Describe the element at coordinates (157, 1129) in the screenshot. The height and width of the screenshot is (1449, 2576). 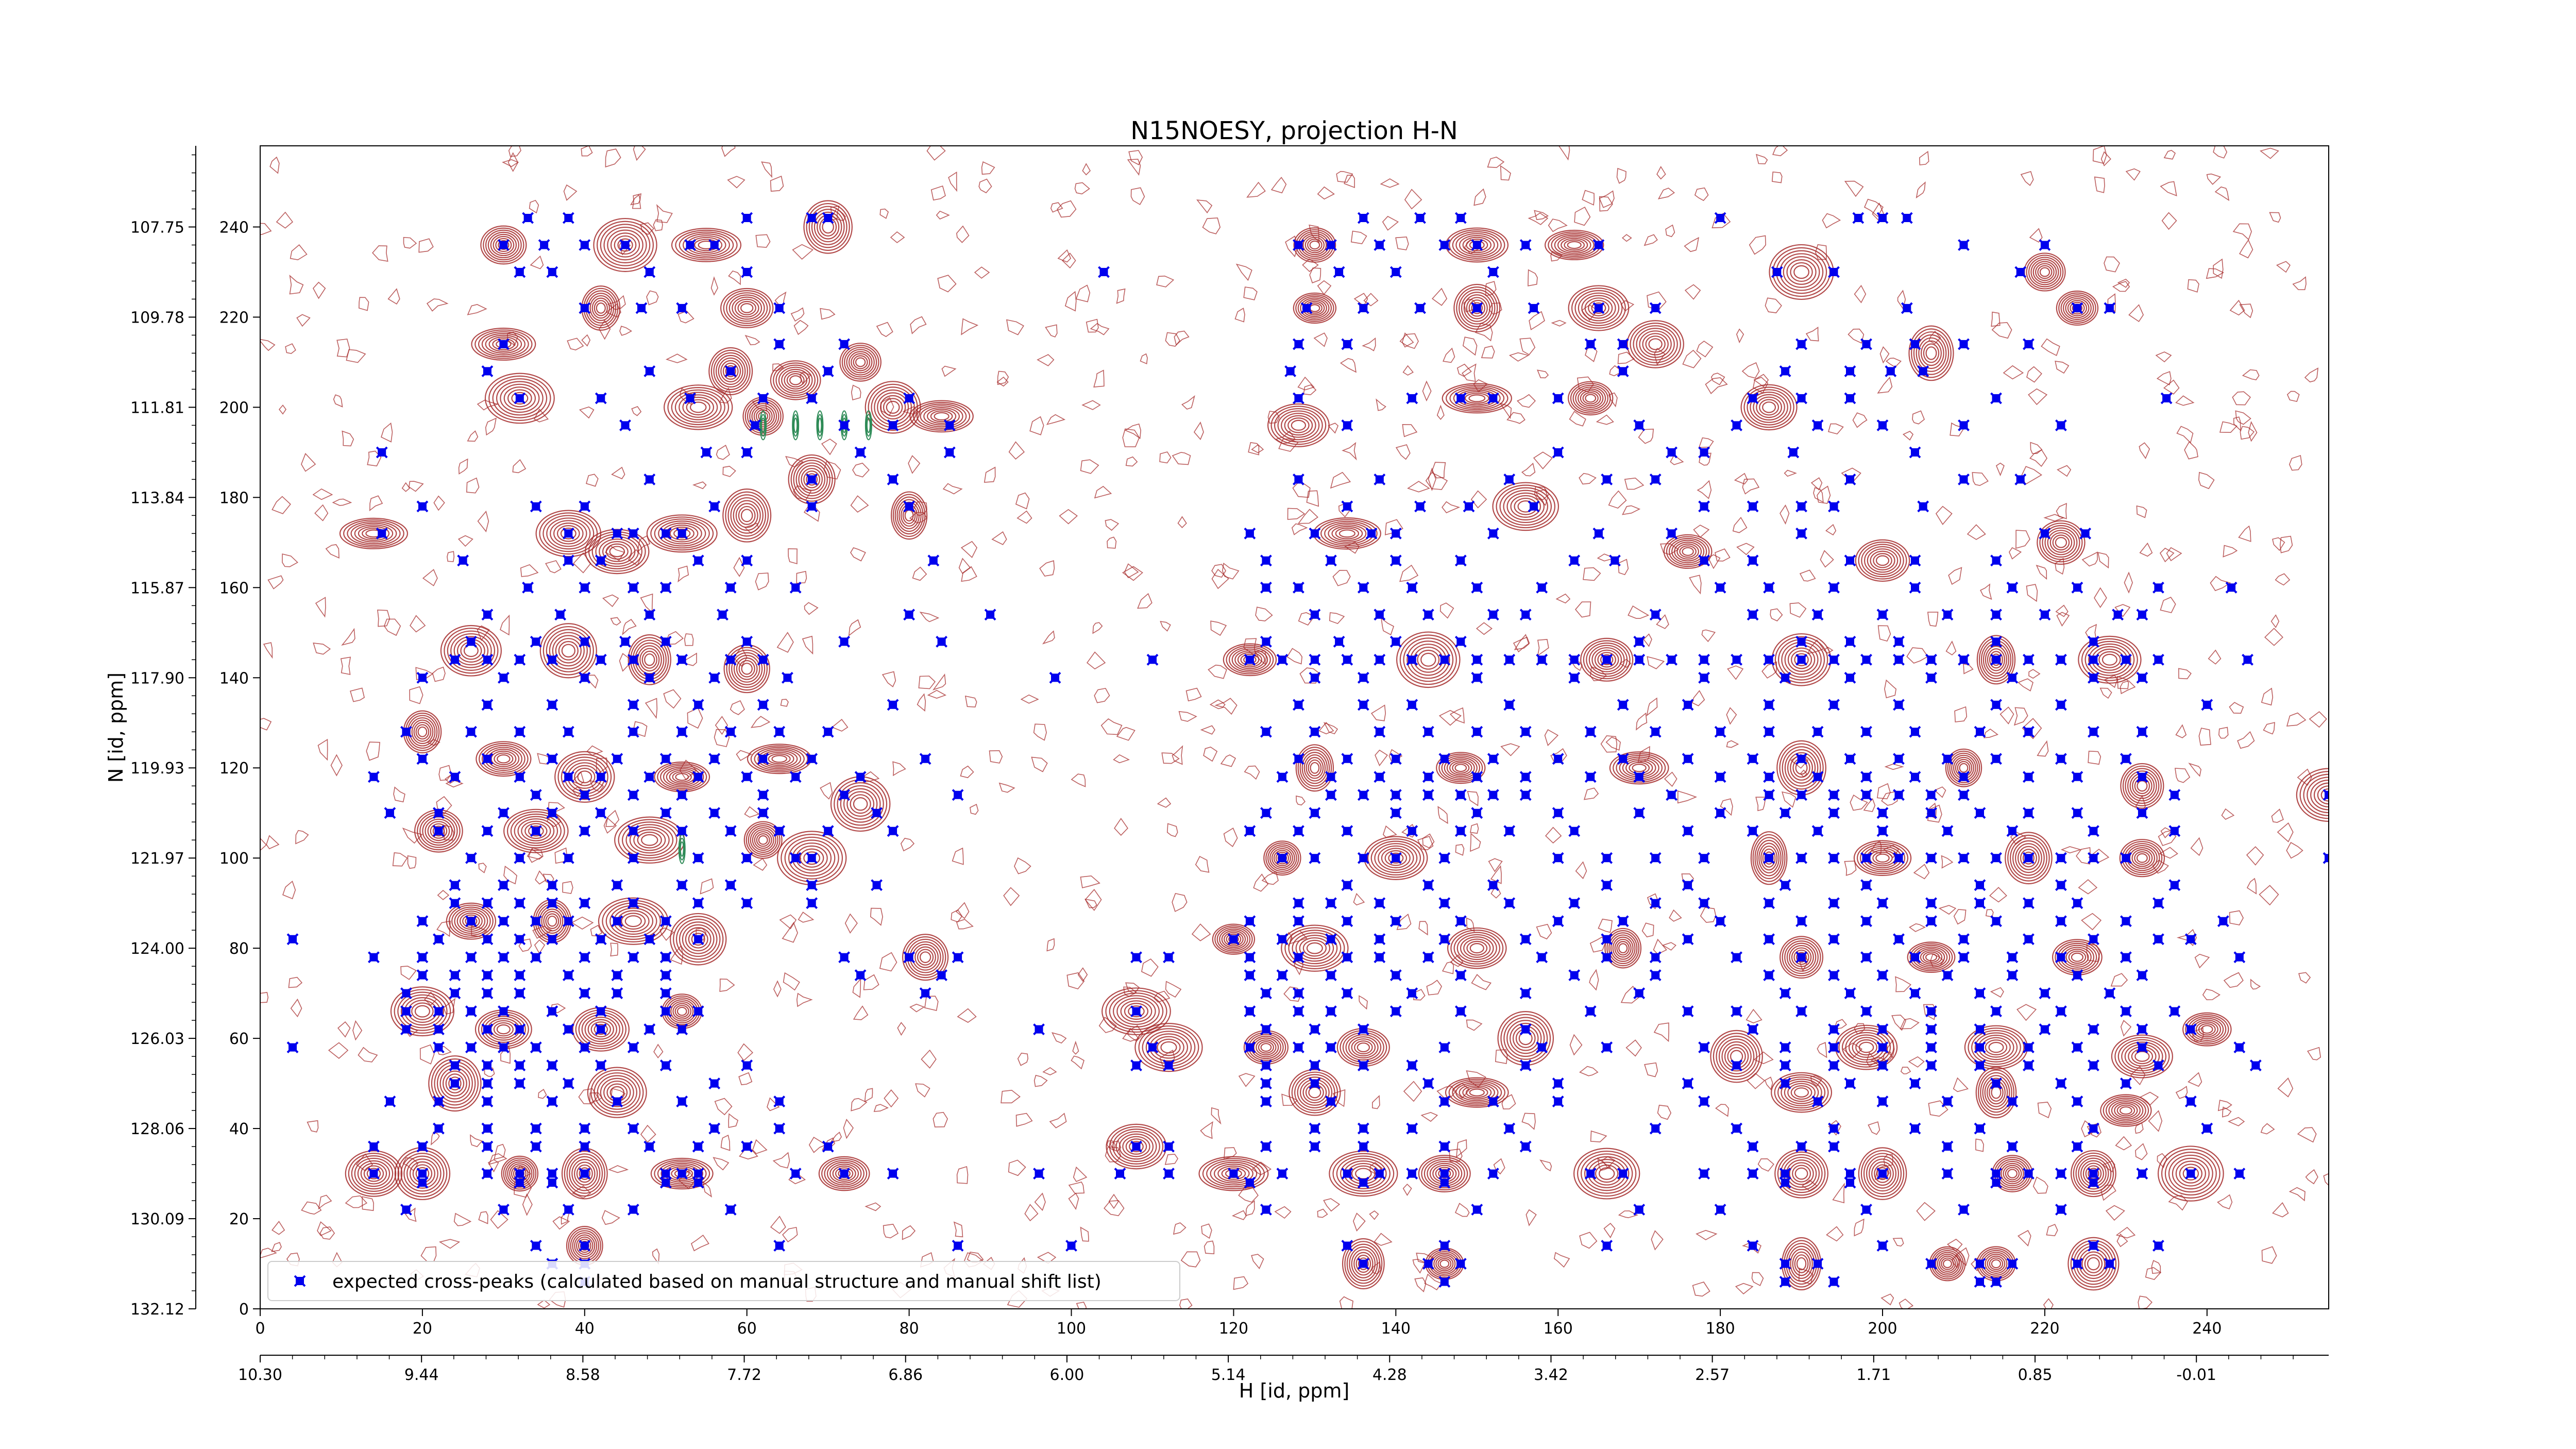
I see `y-ppm-tick-label: 128.06` at that location.